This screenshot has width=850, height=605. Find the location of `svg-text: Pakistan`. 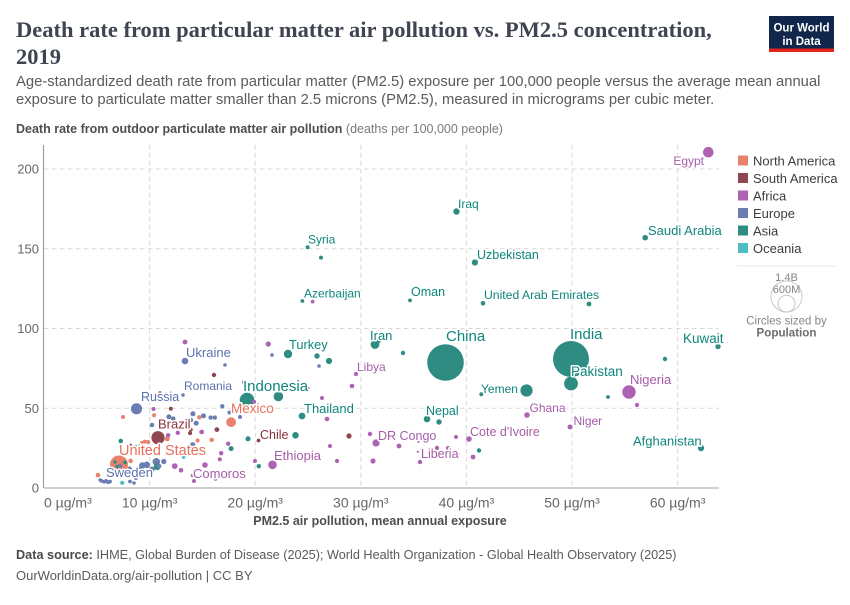

svg-text: Pakistan is located at coordinates (597, 371).